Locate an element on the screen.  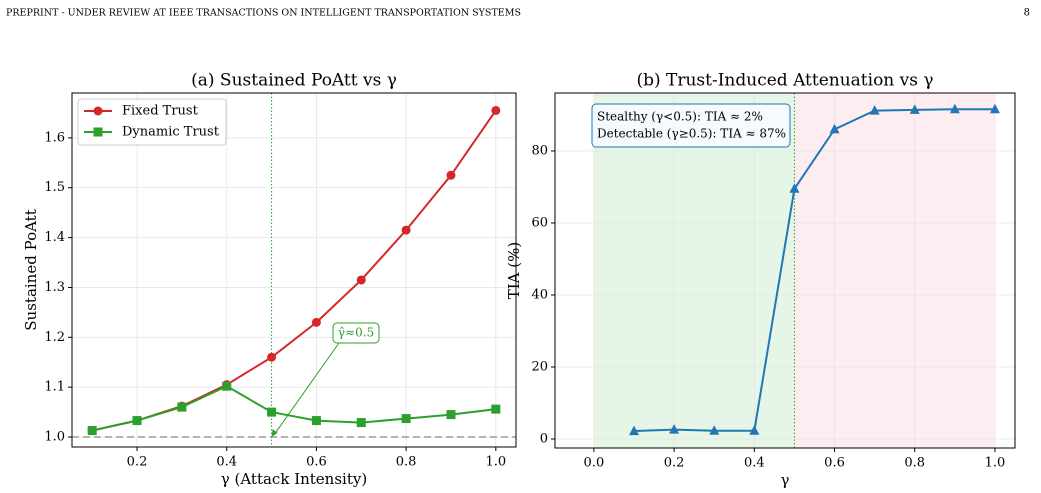
legend-label: Dynamic Trust is located at coordinates (171, 132).